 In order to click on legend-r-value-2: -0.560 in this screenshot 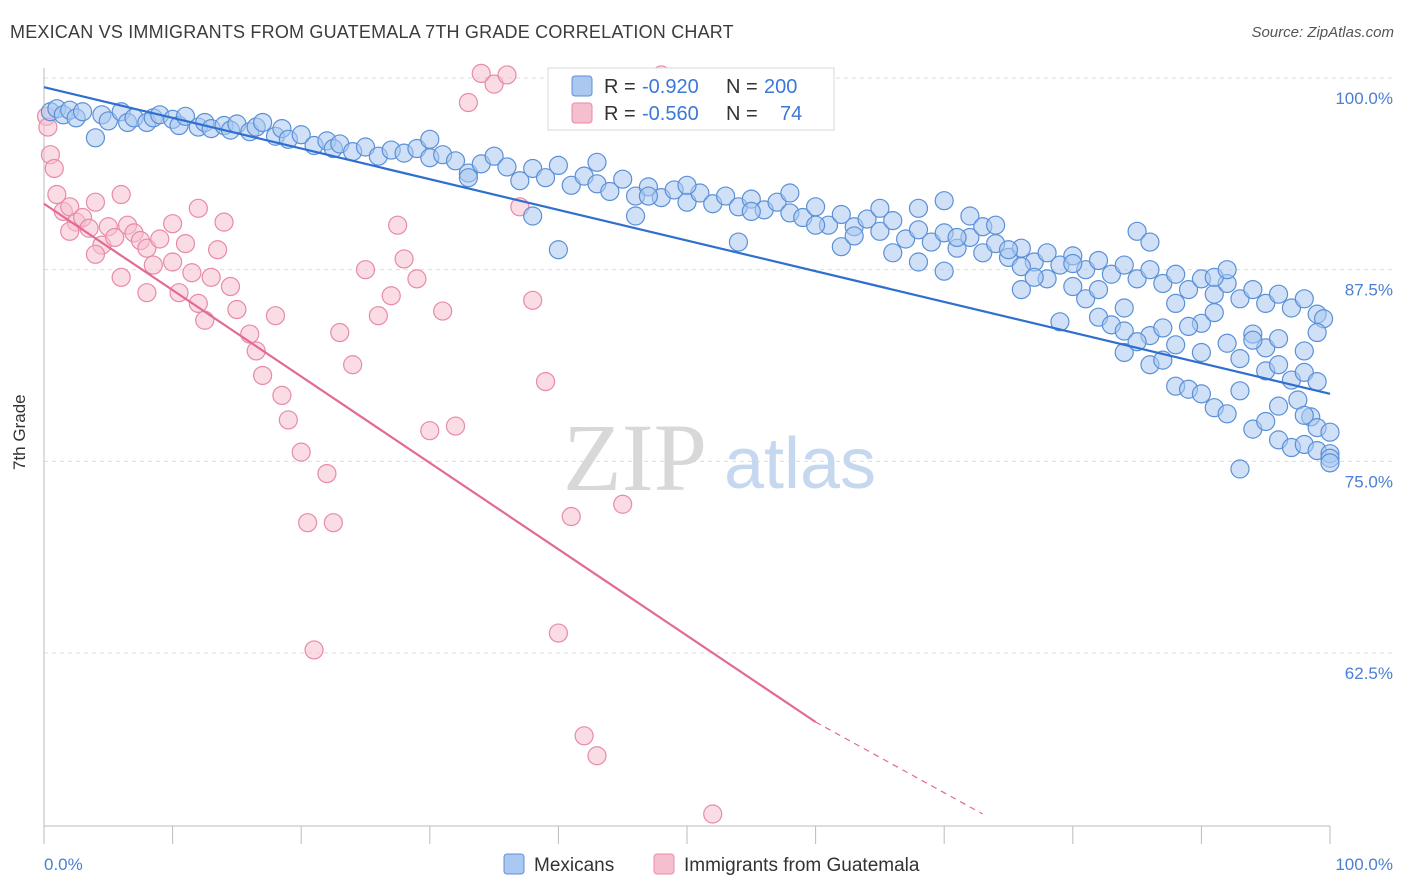, I will do `click(670, 114)`.